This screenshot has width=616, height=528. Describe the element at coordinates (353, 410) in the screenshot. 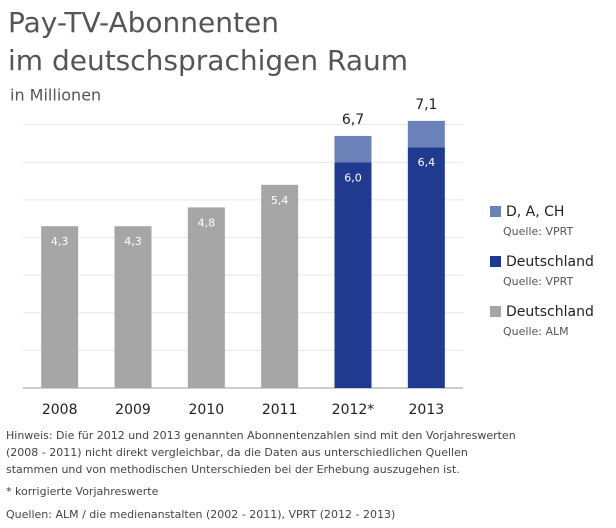

I see `x-tick-label: 2012*` at that location.